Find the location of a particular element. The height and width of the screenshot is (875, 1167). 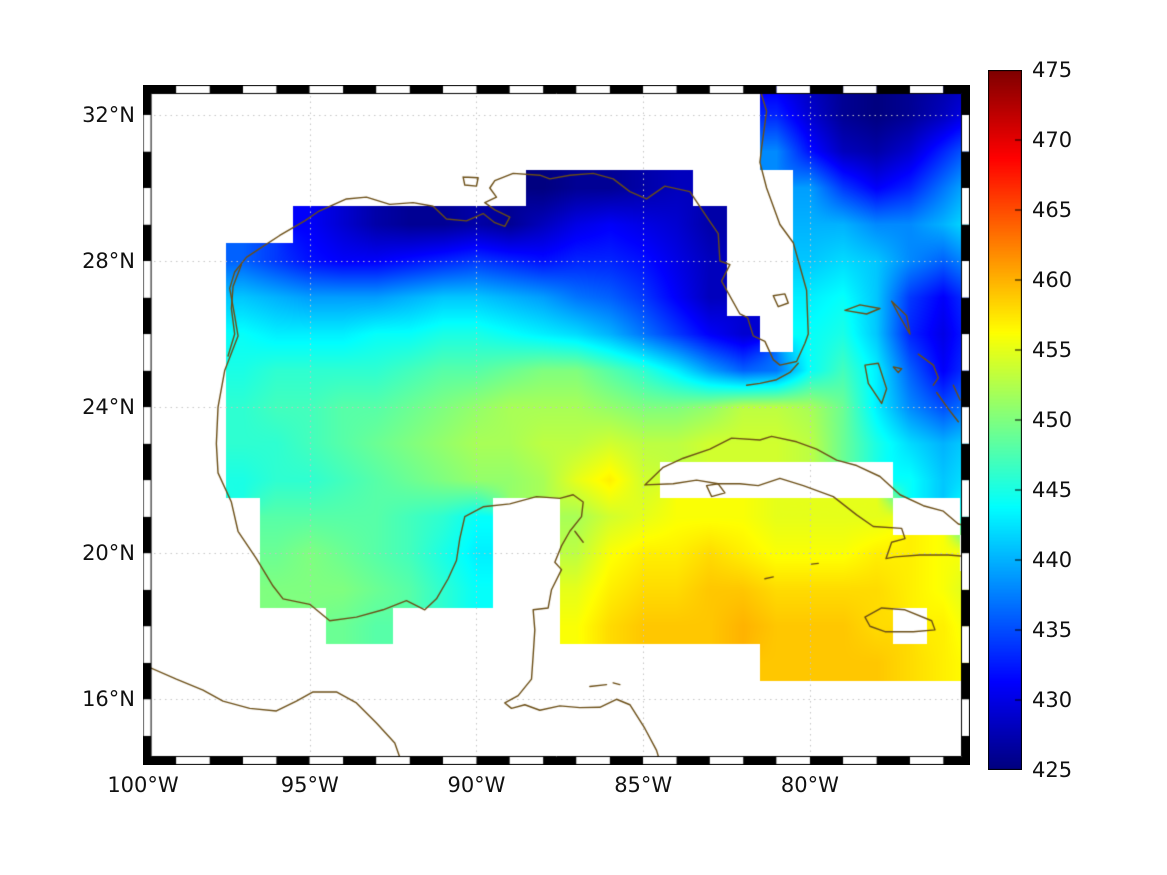

colorbar-tick-label: 435 is located at coordinates (1052, 630).